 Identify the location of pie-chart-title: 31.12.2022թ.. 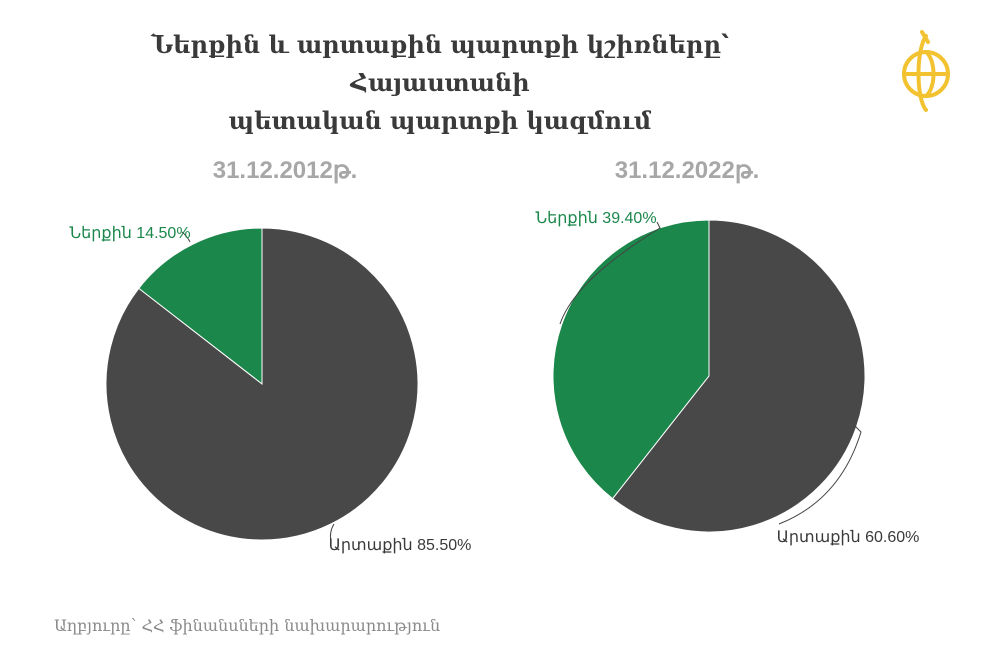
(687, 170).